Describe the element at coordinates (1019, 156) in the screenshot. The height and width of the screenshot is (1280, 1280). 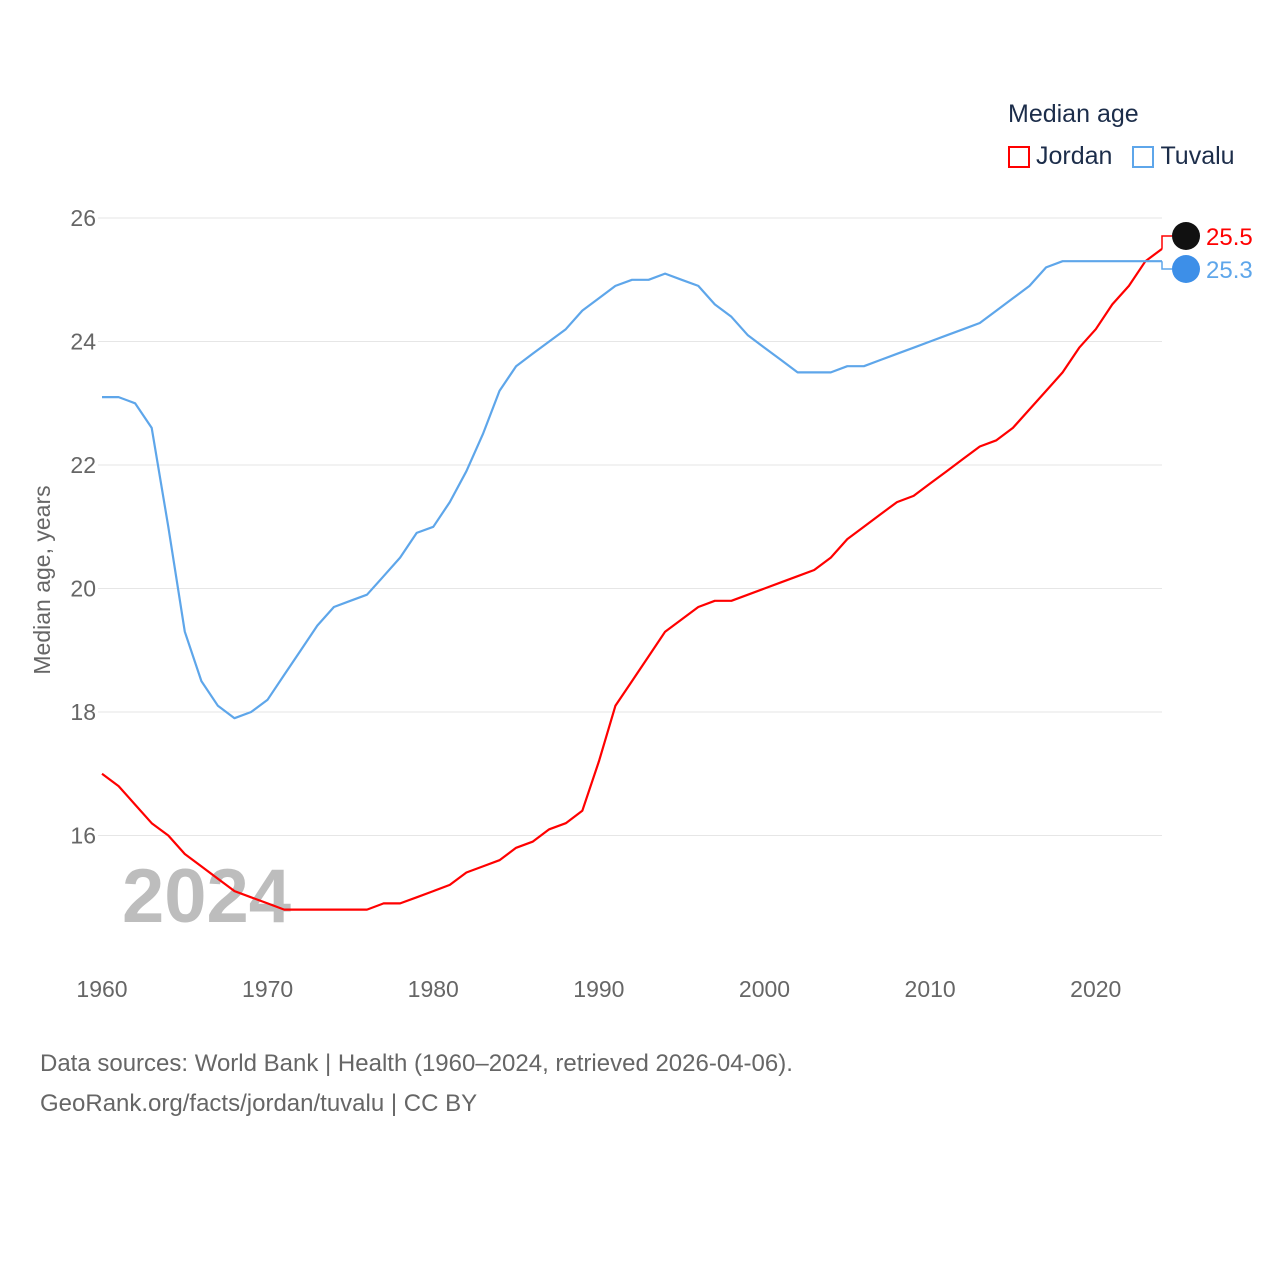
I see `legend-swatch-jordan` at that location.